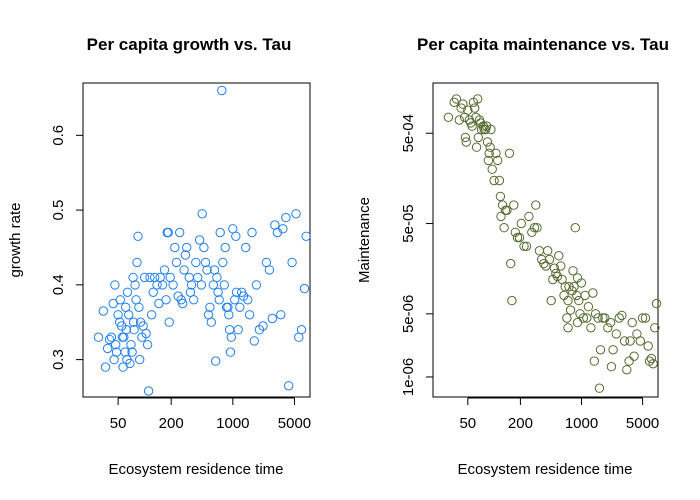  Describe the element at coordinates (15, 239) in the screenshot. I see `growth-y-axis-label: growth rate` at that location.